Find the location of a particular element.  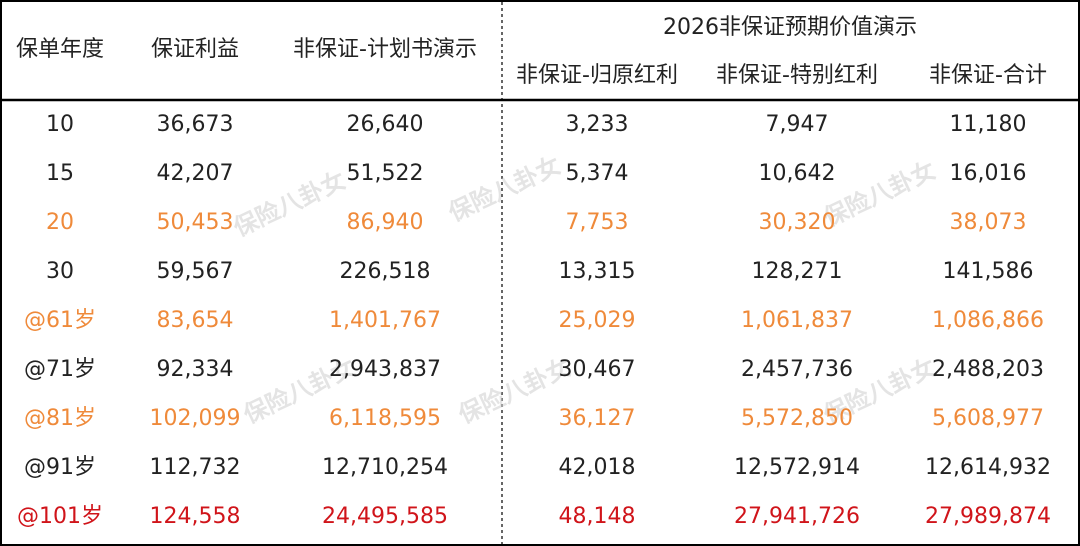

cell: 12,614,932 is located at coordinates (988, 467).